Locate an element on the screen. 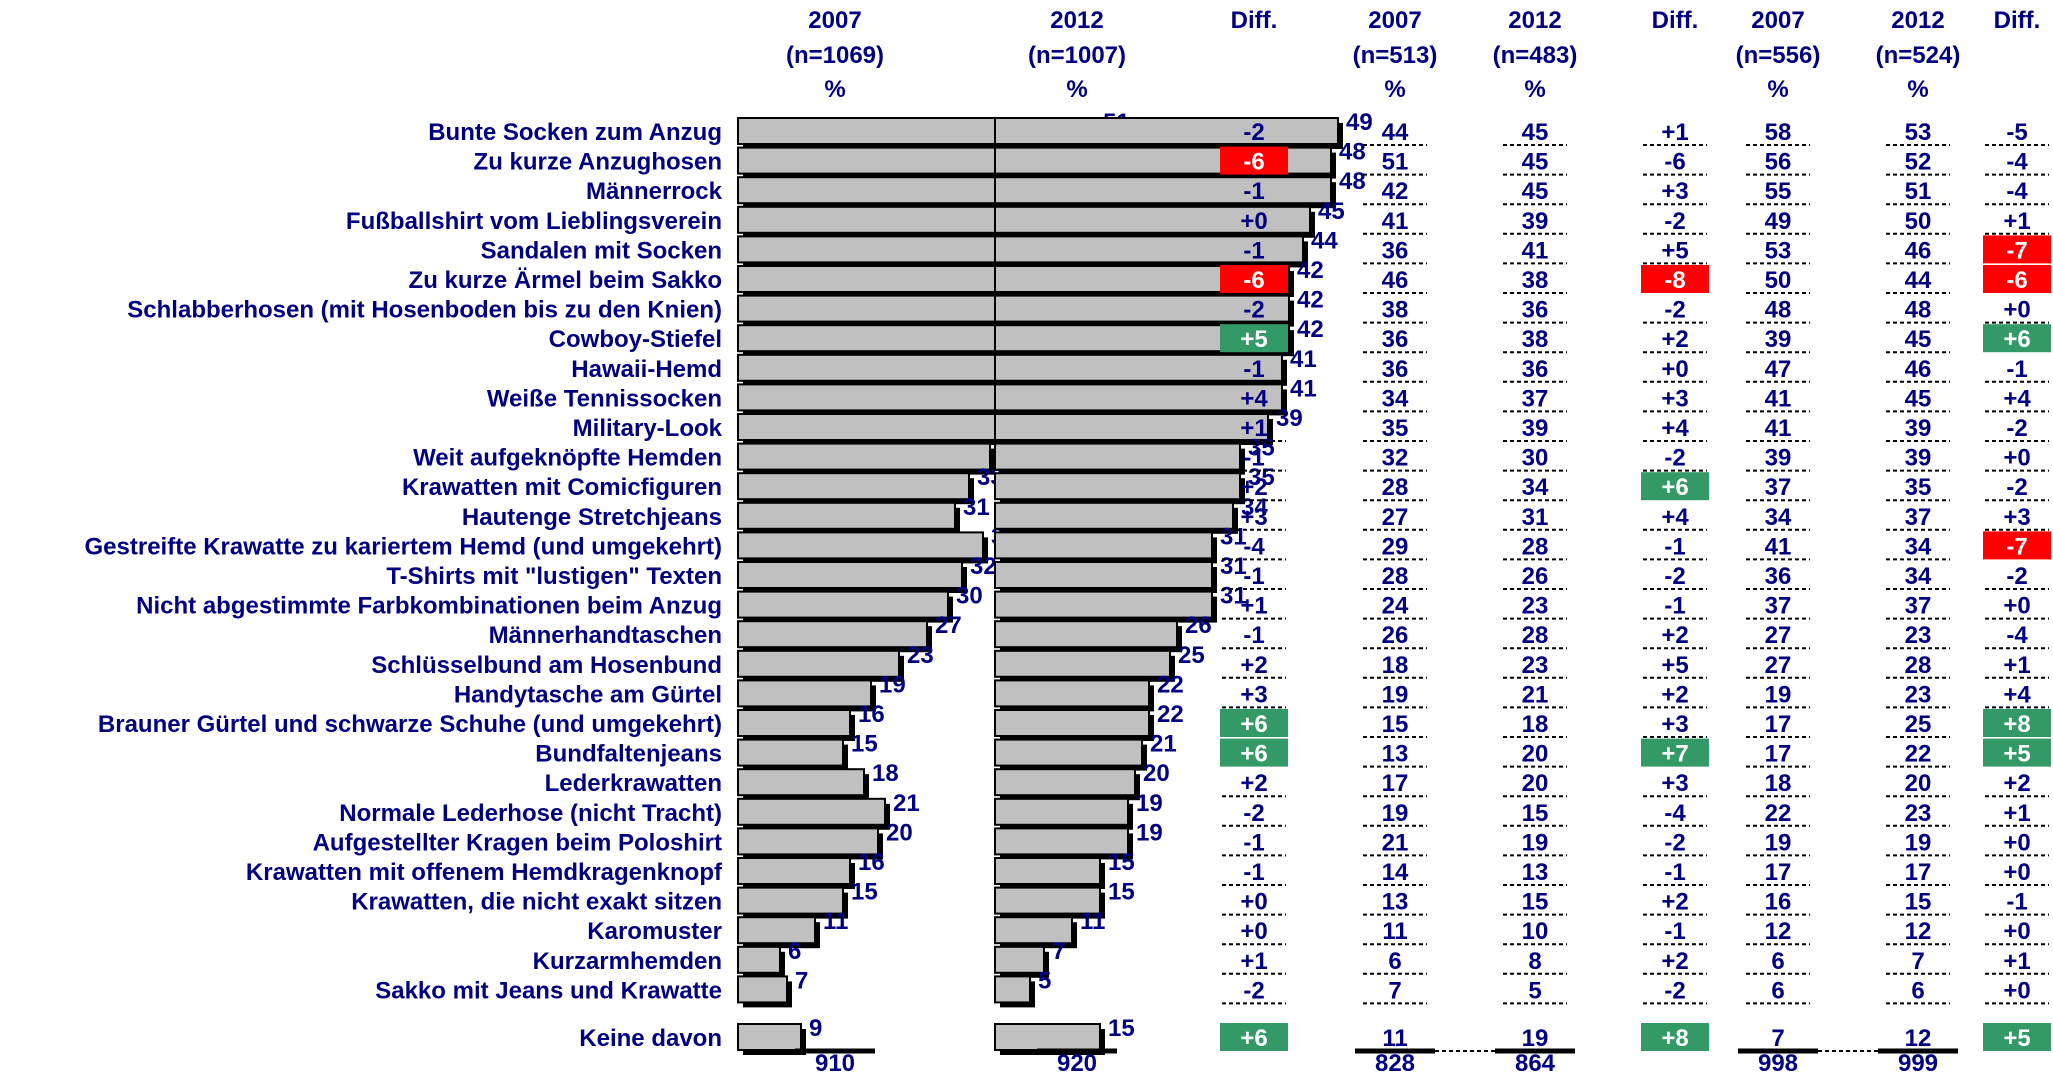 This screenshot has width=2053, height=1072. column-total: 828 is located at coordinates (1395, 1061).